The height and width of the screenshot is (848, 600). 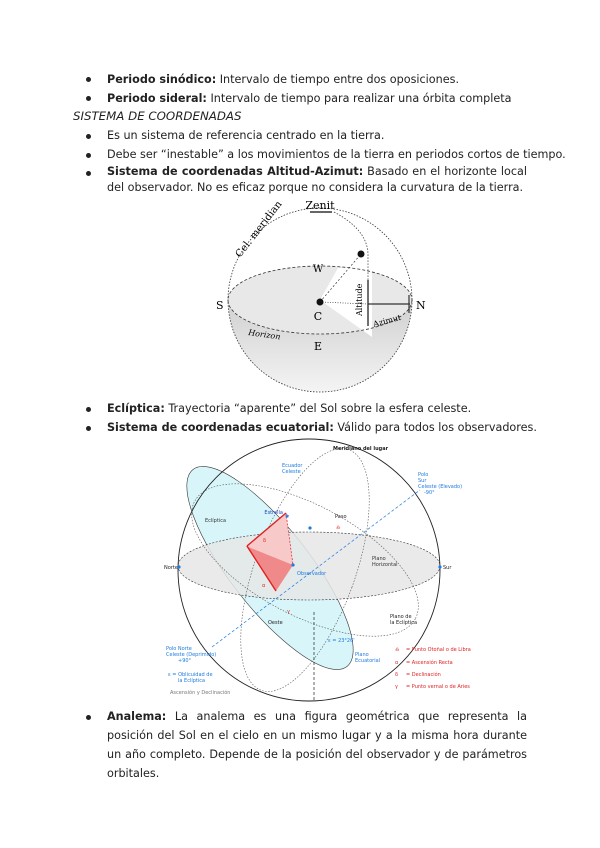 I want to click on label-n: N, so click(x=421, y=305).